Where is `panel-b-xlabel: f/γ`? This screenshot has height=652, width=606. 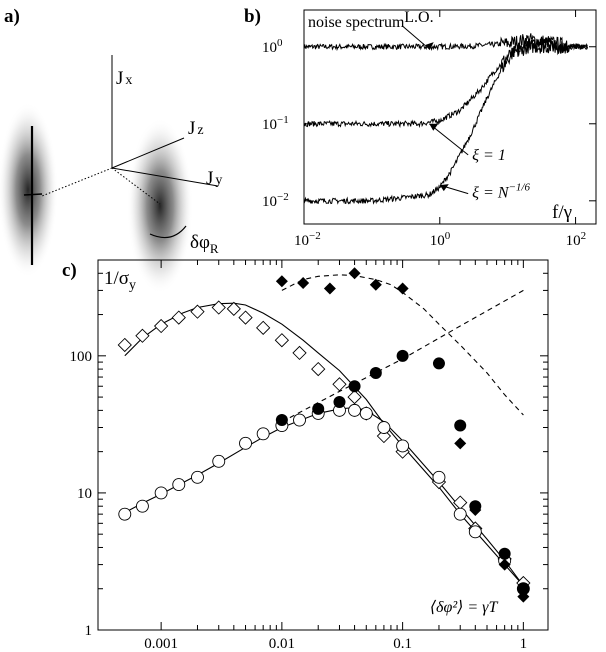
panel-b-xlabel: f/γ is located at coordinates (562, 212).